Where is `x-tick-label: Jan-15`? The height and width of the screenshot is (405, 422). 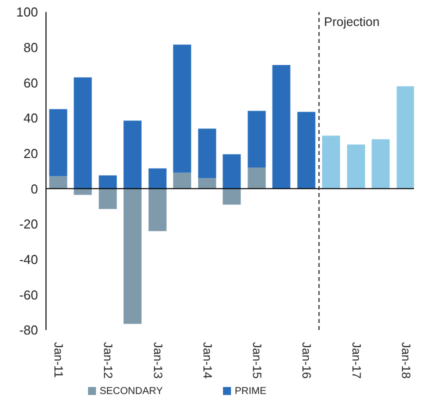
x-tick-label: Jan-15 is located at coordinates (257, 361).